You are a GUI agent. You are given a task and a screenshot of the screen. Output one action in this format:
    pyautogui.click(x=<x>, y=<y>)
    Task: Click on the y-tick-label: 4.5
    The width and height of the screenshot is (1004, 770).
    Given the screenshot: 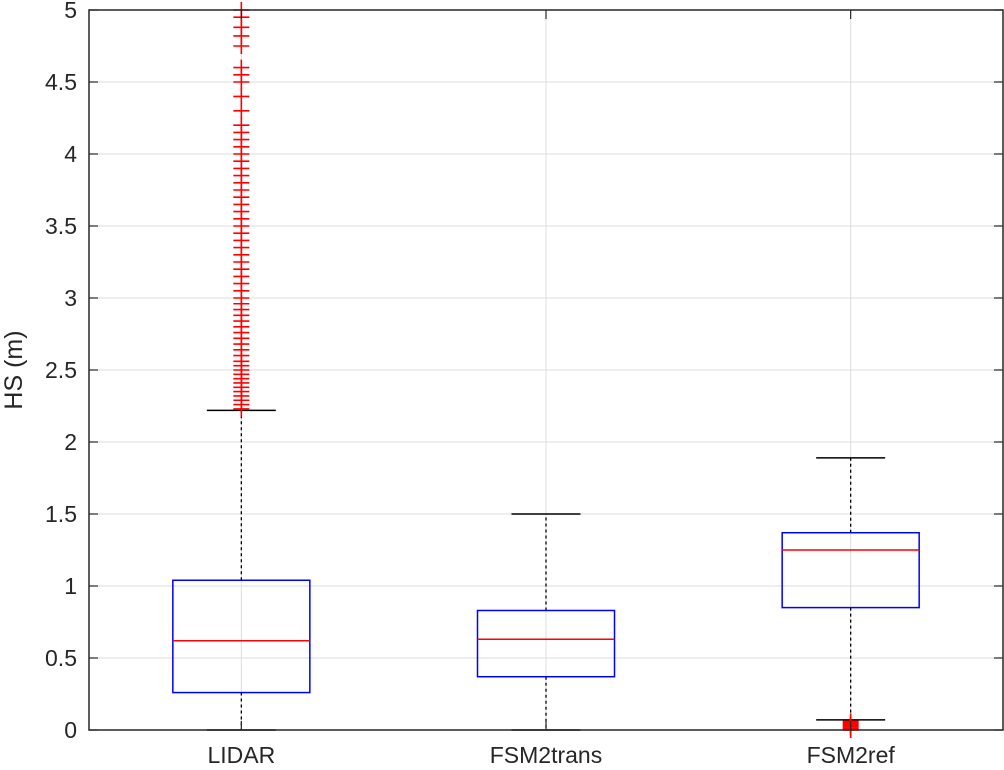 What is the action you would take?
    pyautogui.click(x=61, y=82)
    